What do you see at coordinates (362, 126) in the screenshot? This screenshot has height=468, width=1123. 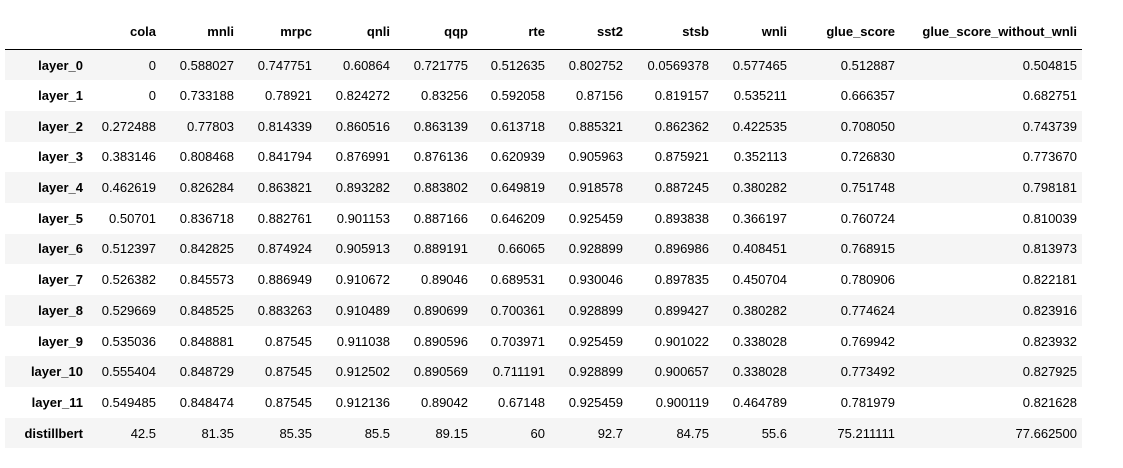 I see `table-cell-qnli: 0.860516` at bounding box center [362, 126].